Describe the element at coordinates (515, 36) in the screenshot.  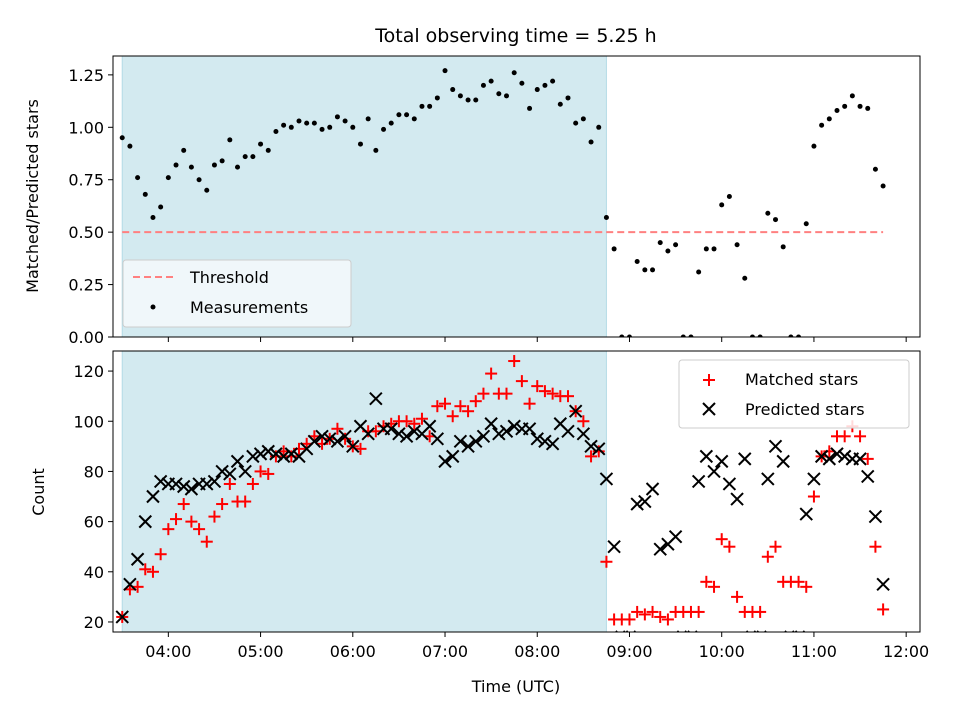
I see `chart-title: Total observing time = 5.25 h` at that location.